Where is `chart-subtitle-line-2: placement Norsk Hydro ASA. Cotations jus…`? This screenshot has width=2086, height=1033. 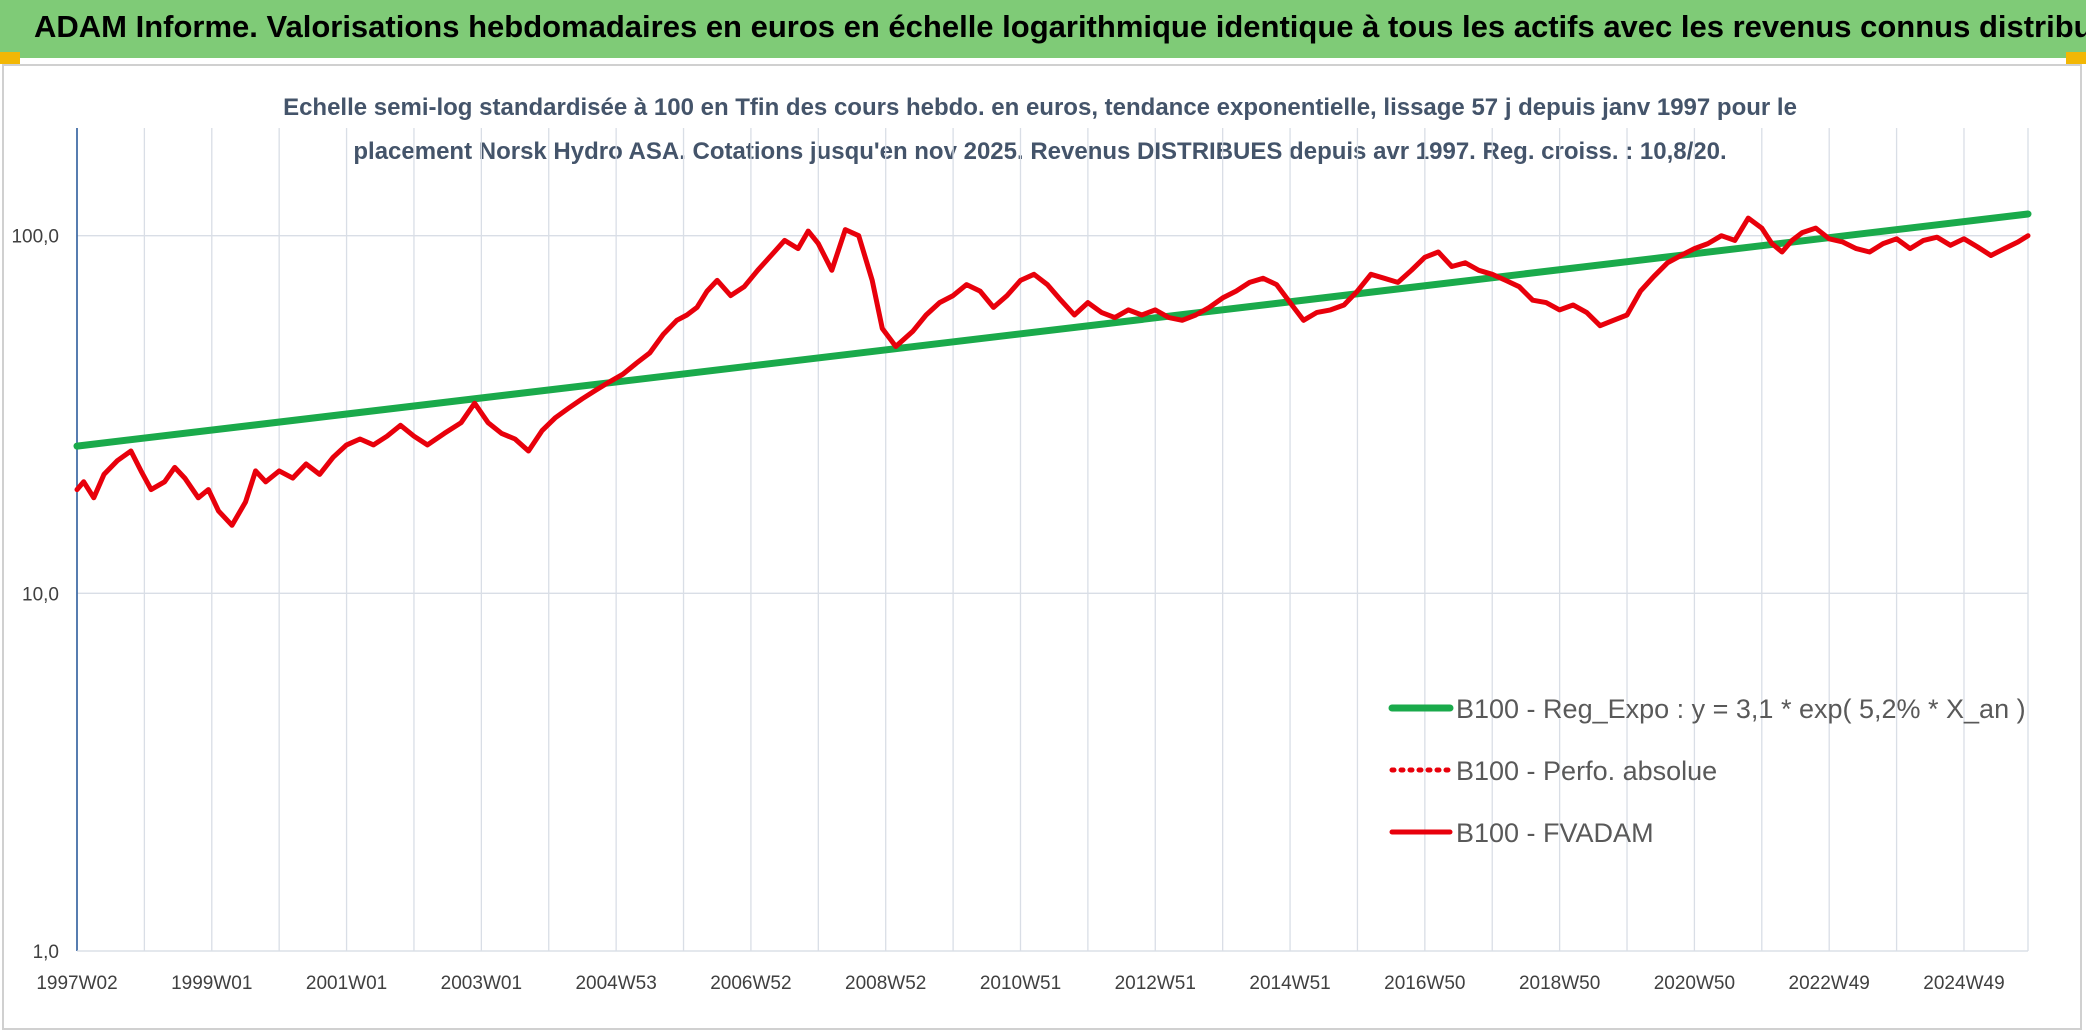
chart-subtitle-line-2: placement Norsk Hydro ASA. Cotations jus… is located at coordinates (1040, 151).